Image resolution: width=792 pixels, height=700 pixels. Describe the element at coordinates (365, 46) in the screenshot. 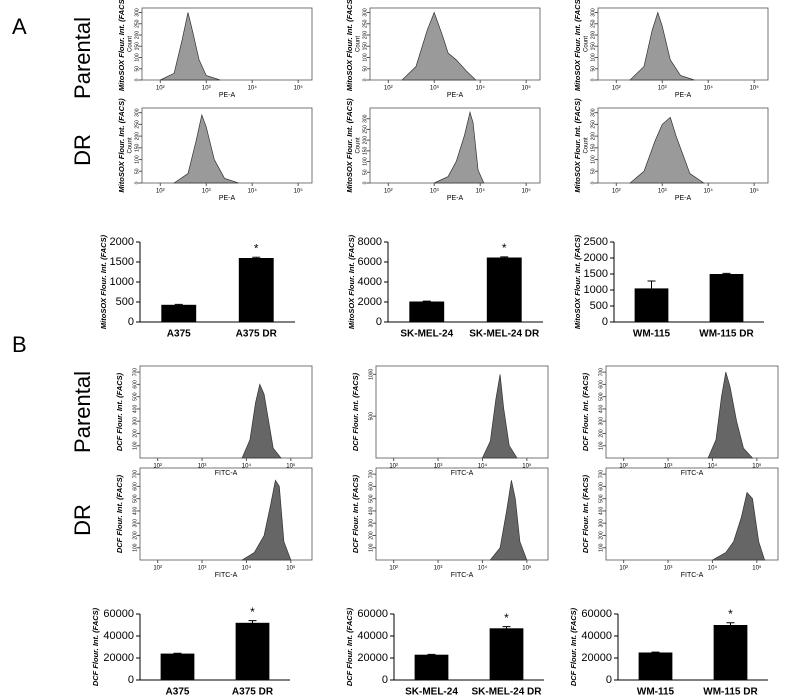

I see `y-tick-label: 150` at that location.